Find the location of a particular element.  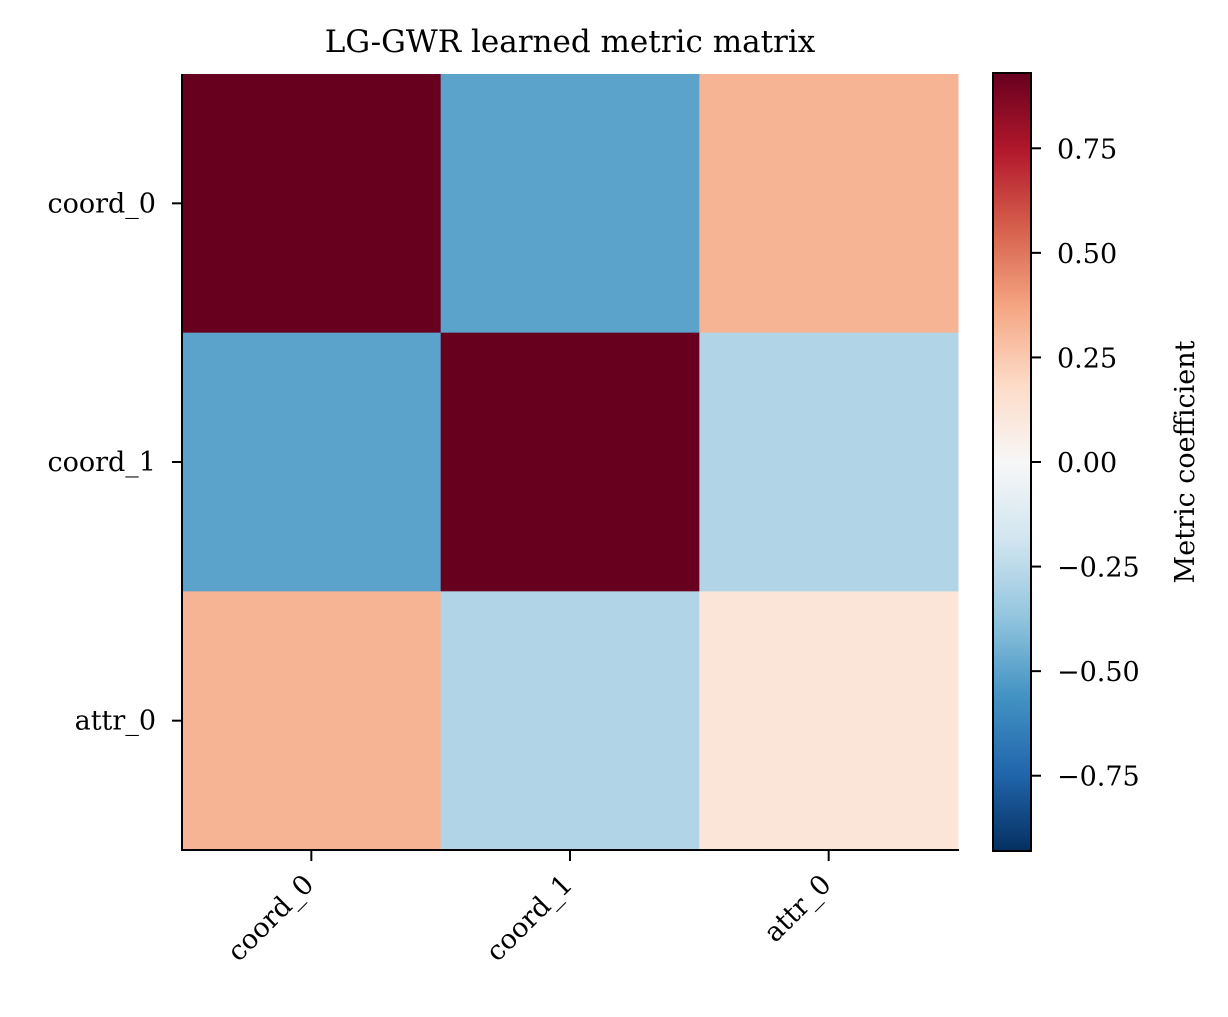

colorbar-ticks: 0.75 0.50 0.25 0.00 −0.25 −0.50 −0.75 is located at coordinates (1085, 463).